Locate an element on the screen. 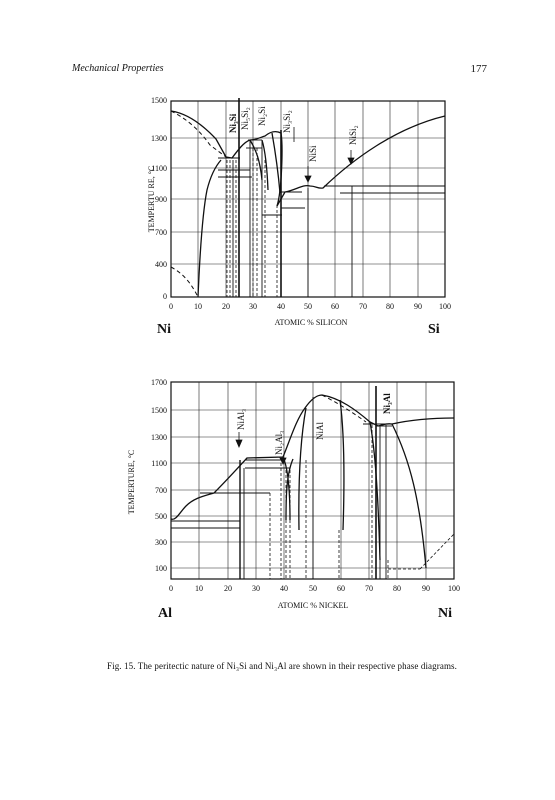  phase-label: Ni₃Si is located at coordinates (233, 123).